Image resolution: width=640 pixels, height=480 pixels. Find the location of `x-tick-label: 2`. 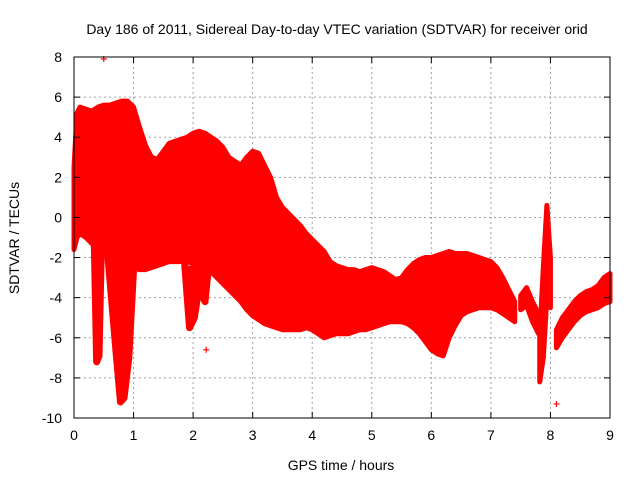

x-tick-label: 2 is located at coordinates (193, 435).